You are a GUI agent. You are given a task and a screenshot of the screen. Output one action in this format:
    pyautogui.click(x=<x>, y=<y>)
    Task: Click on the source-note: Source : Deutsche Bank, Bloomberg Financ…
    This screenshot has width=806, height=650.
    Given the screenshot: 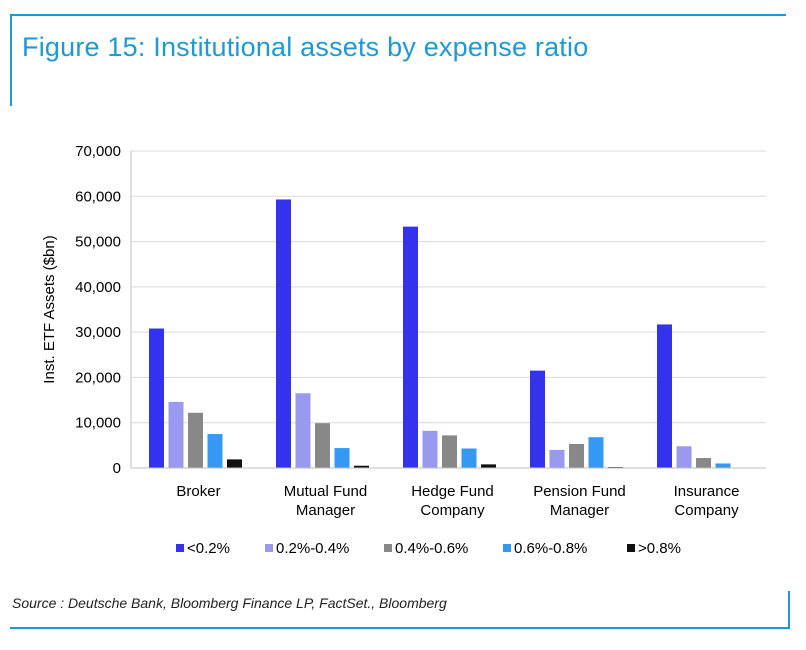 What is the action you would take?
    pyautogui.click(x=229, y=603)
    